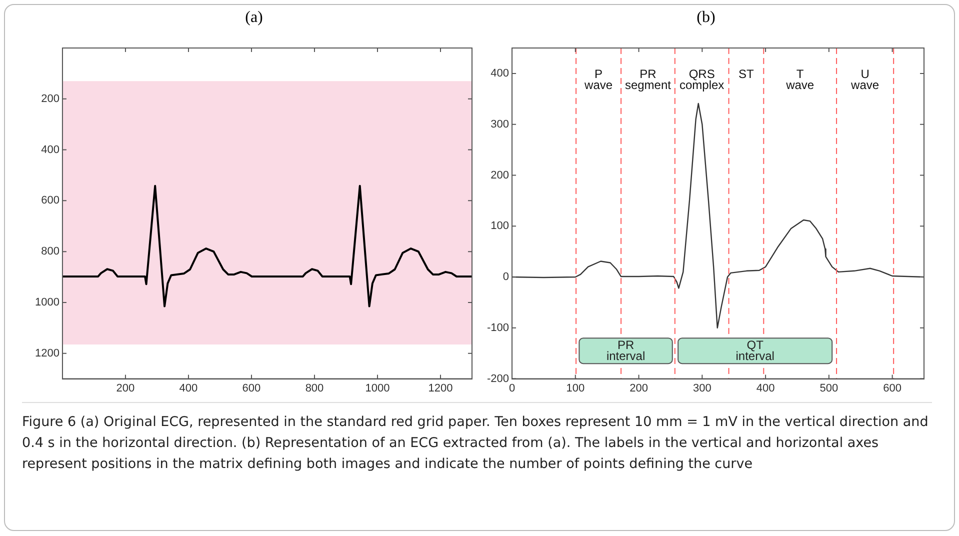 The image size is (959, 536). What do you see at coordinates (702, 388) in the screenshot?
I see `x-tick-label: 300` at bounding box center [702, 388].